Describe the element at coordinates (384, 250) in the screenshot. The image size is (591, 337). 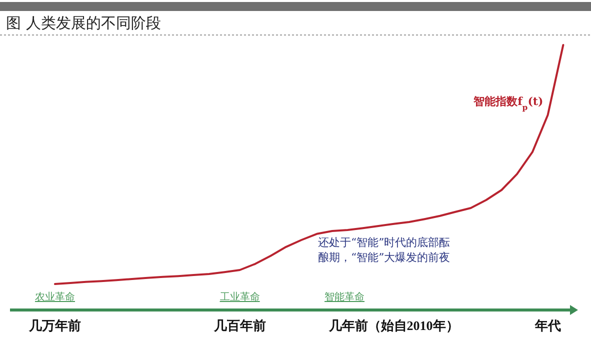
I see `annotation: 还处于“智能”时代的底部酝酿期，“智能”大爆发的前夜` at that location.